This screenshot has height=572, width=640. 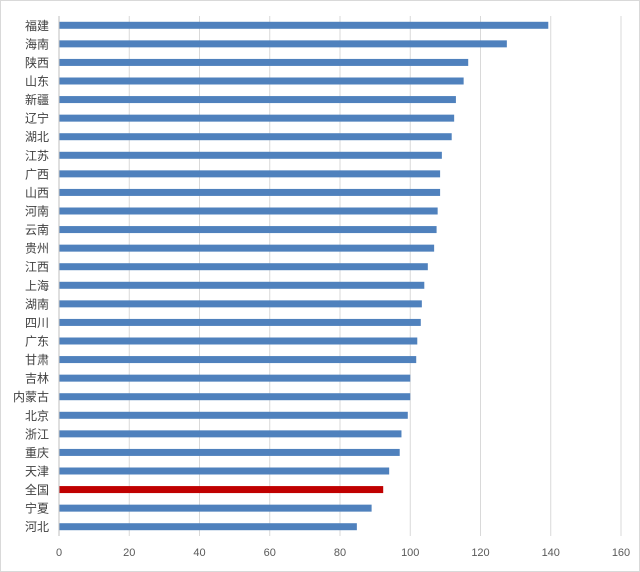 I want to click on x-tick-label: 40, so click(x=199, y=553).